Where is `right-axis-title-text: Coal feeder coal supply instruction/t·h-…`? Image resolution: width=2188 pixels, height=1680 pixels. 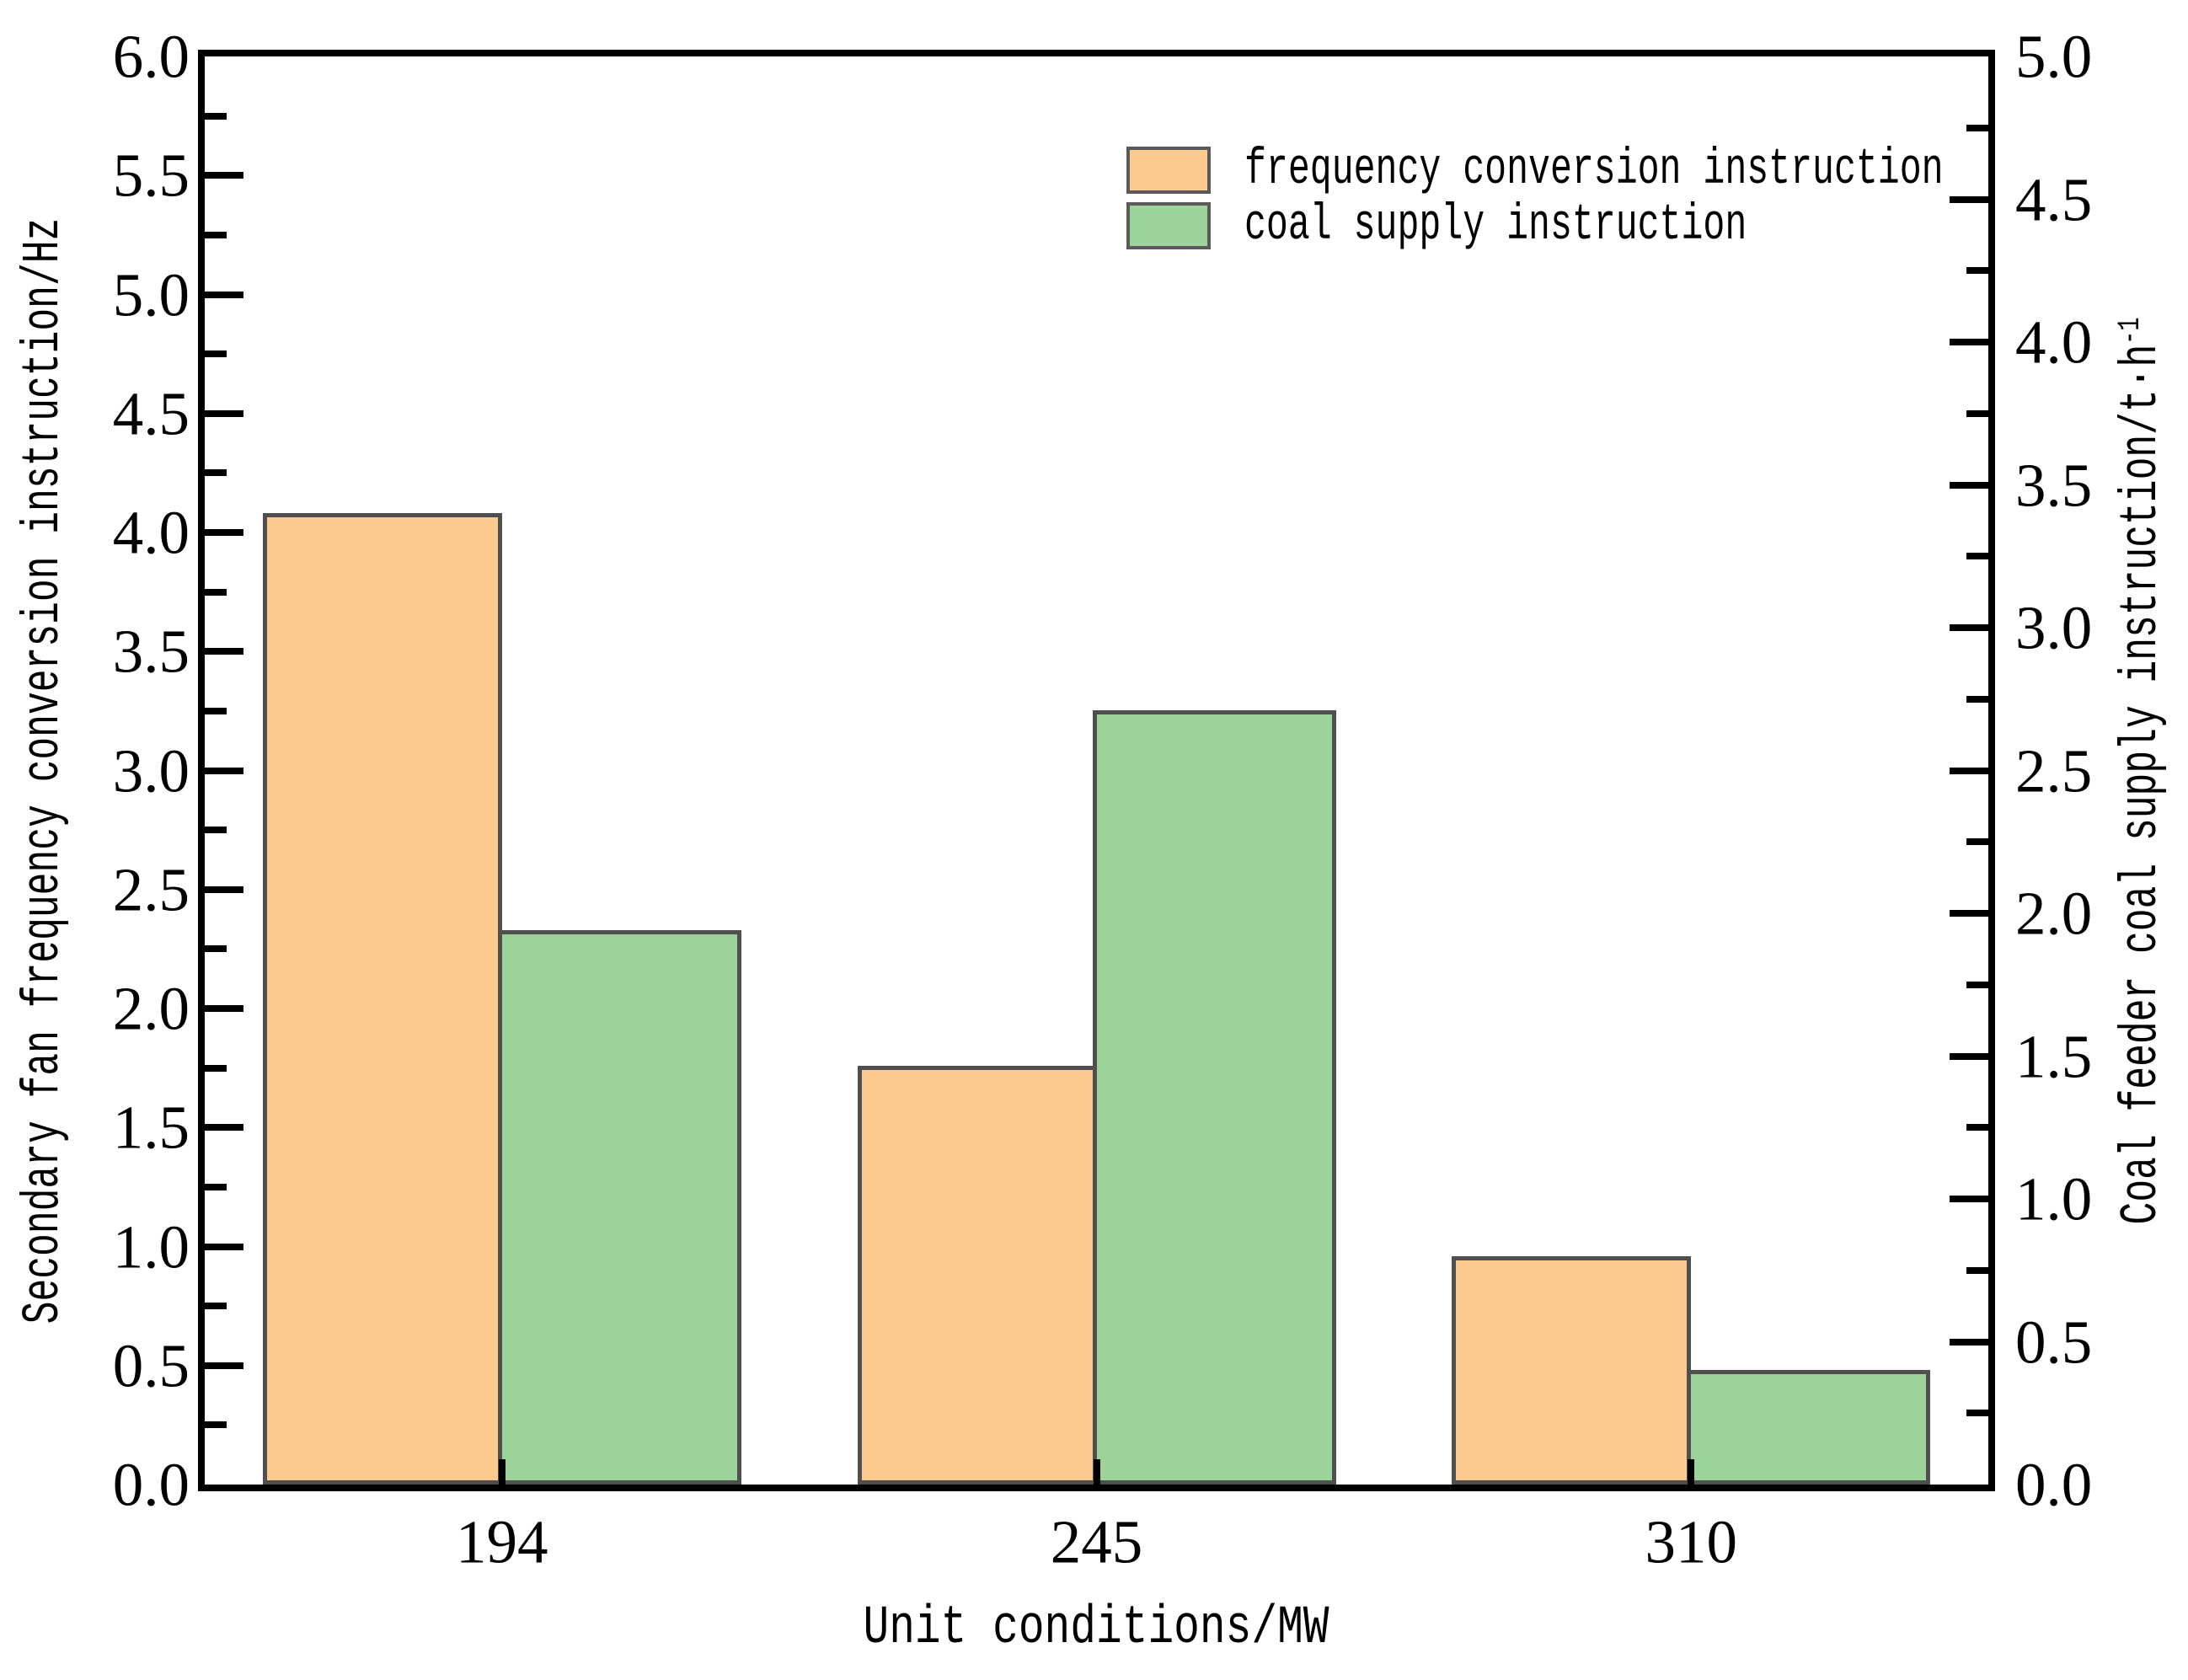 right-axis-title-text: Coal feeder coal supply instruction/t·h-… is located at coordinates (2141, 771).